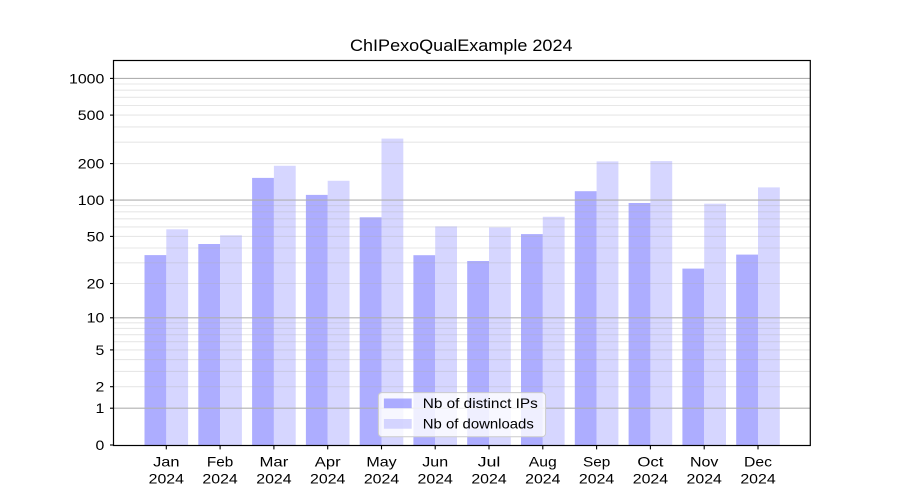  What do you see at coordinates (91, 115) in the screenshot?
I see `svg-text: 500` at bounding box center [91, 115].